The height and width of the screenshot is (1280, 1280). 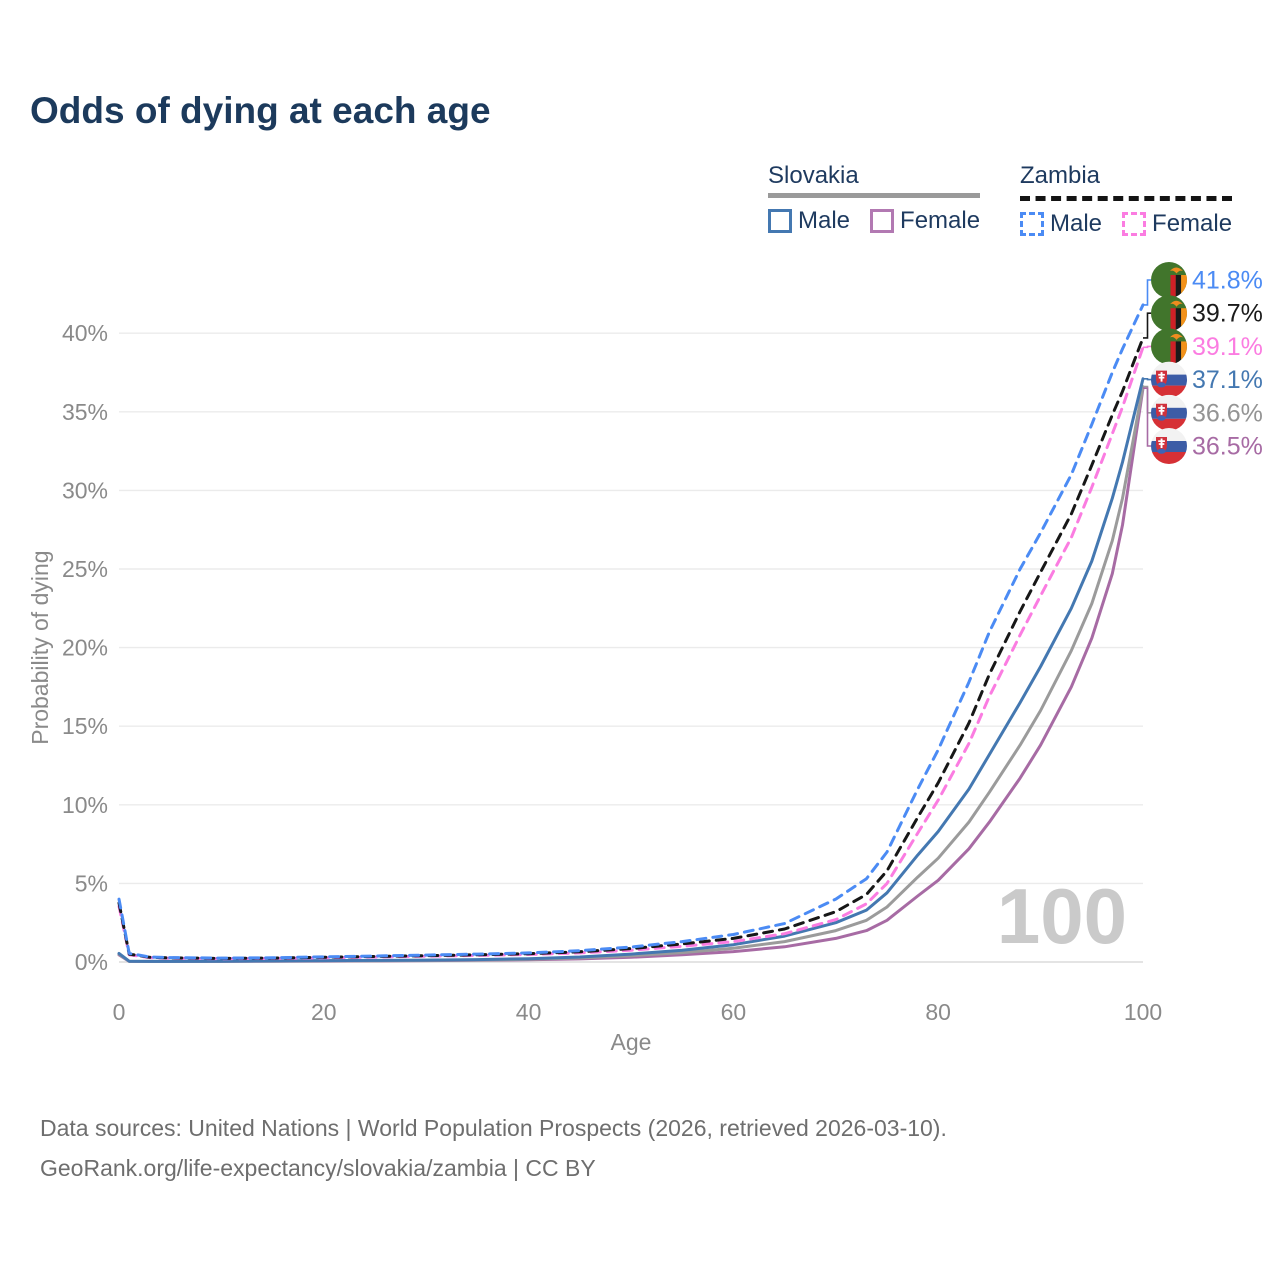 What do you see at coordinates (529, 1012) in the screenshot?
I see `x-tick-label: 40` at bounding box center [529, 1012].